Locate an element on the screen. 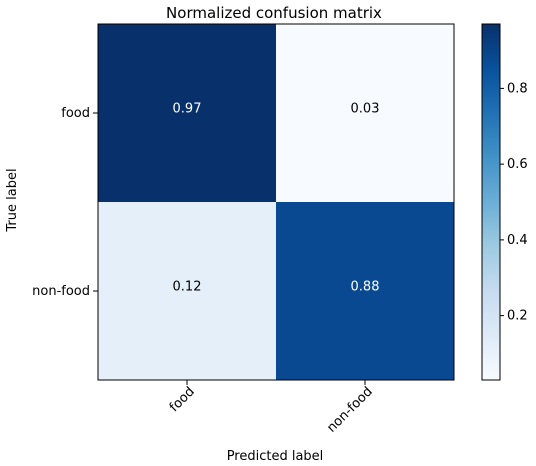 This screenshot has height=466, width=536. cell-value-label: 0.88 is located at coordinates (365, 287).